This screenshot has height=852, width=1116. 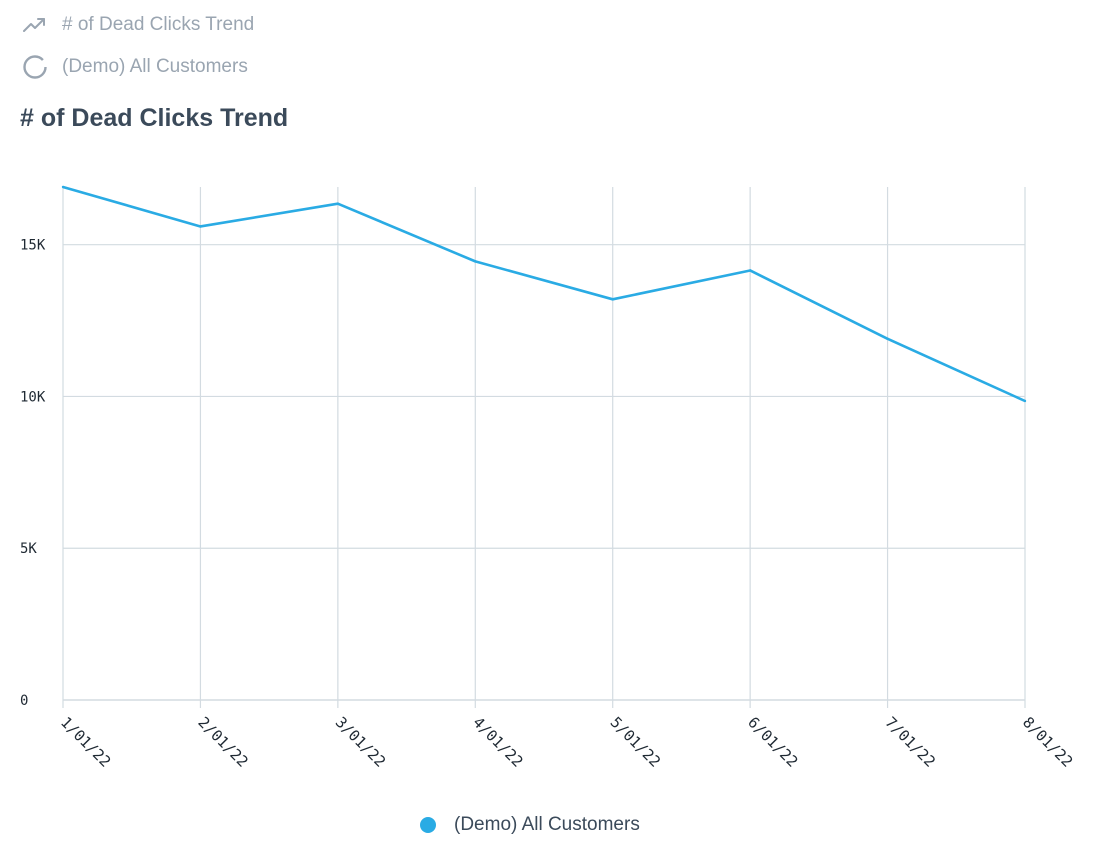 I want to click on chart-legend: (Demo) All Customers, so click(x=530, y=825).